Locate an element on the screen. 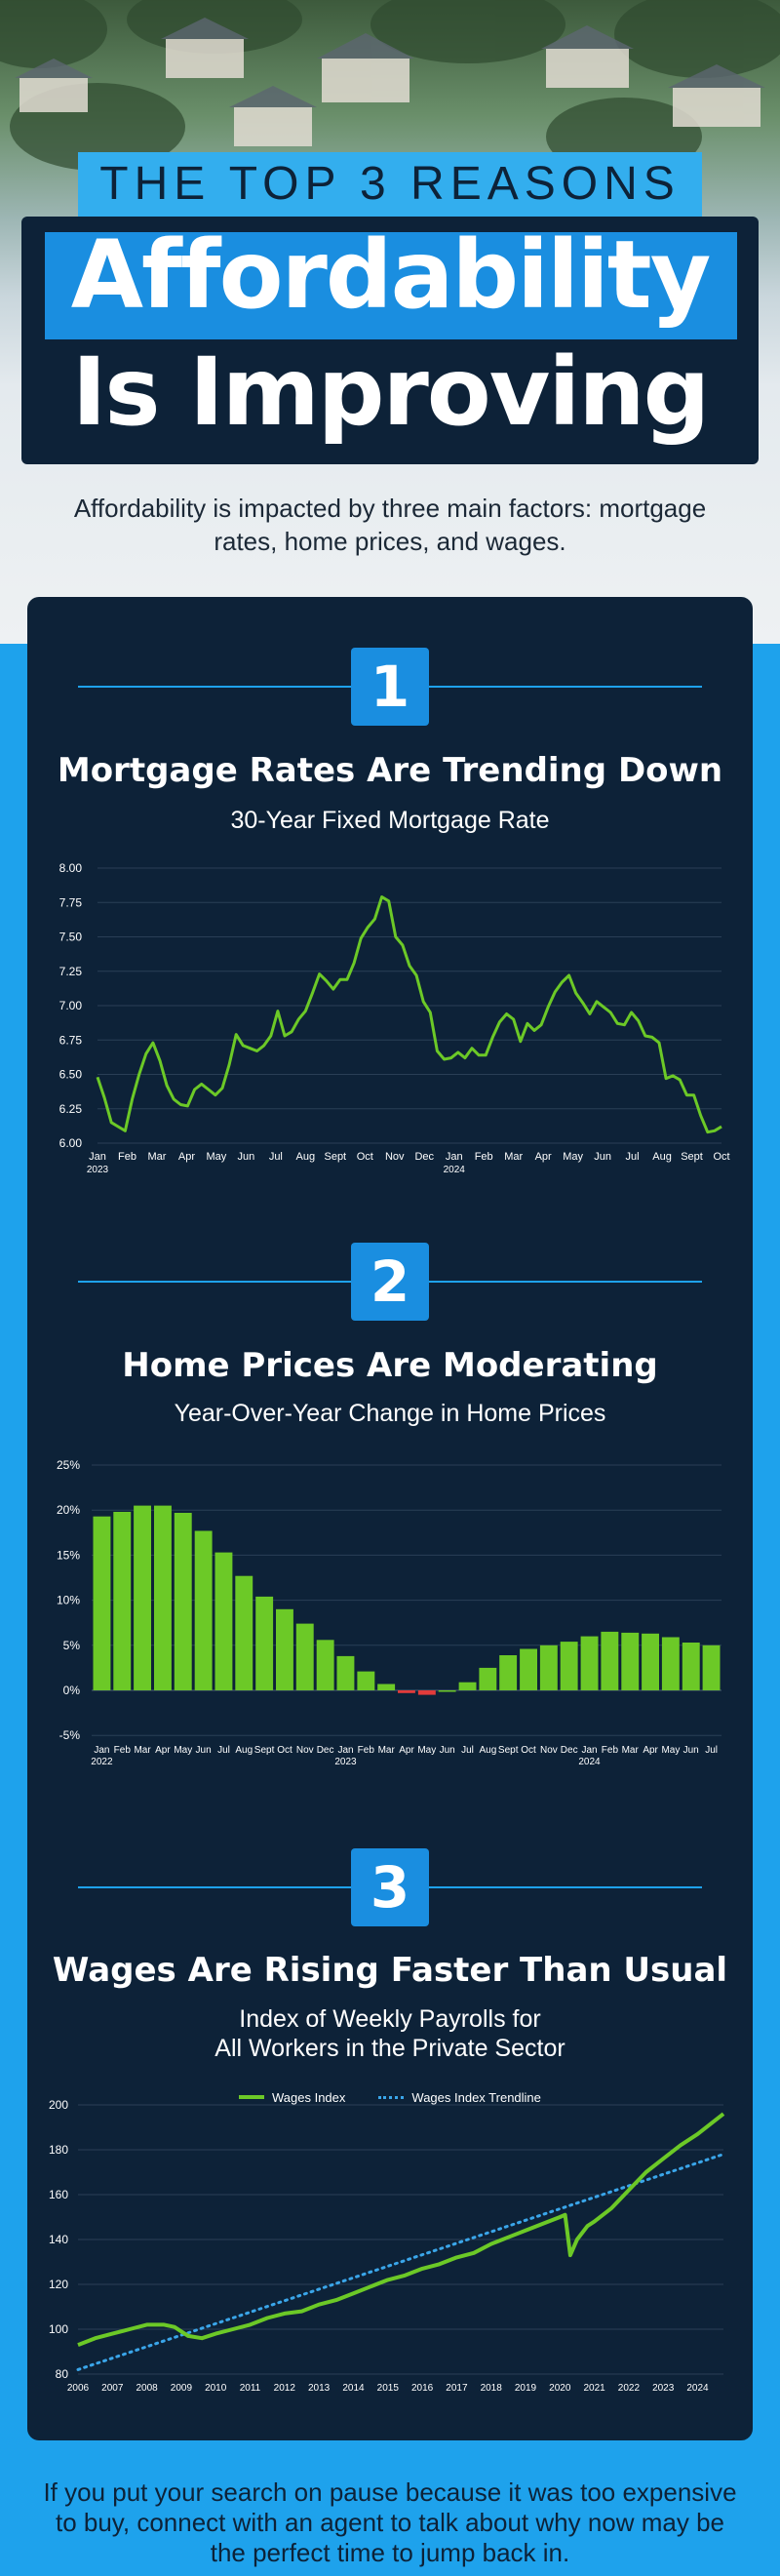 This screenshot has height=2576, width=780. y-tick-label: 180 is located at coordinates (58, 2150).